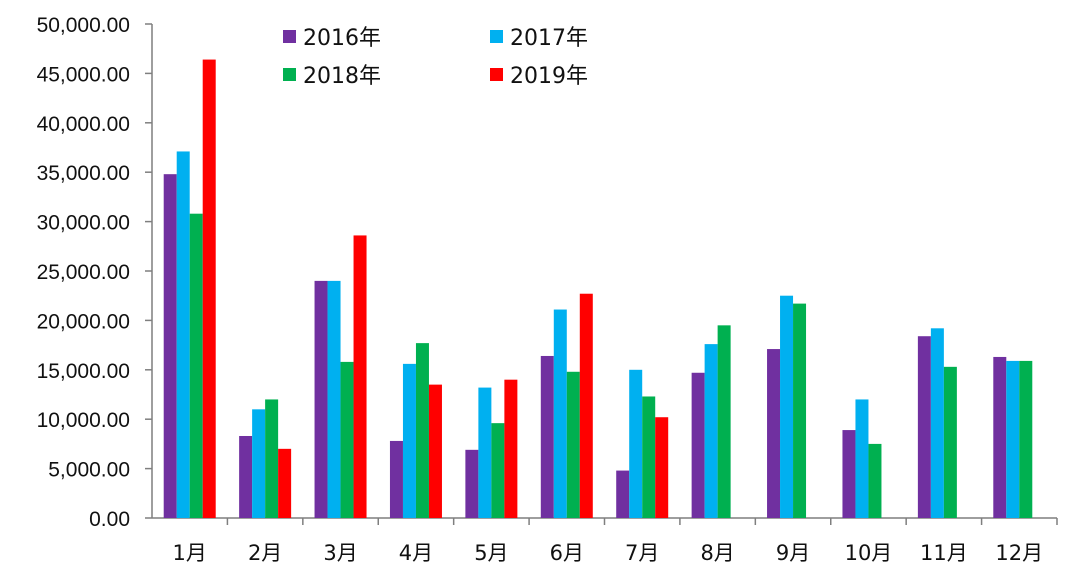 The width and height of the screenshot is (1080, 576). I want to click on x-tick-label: 8月, so click(717, 553).